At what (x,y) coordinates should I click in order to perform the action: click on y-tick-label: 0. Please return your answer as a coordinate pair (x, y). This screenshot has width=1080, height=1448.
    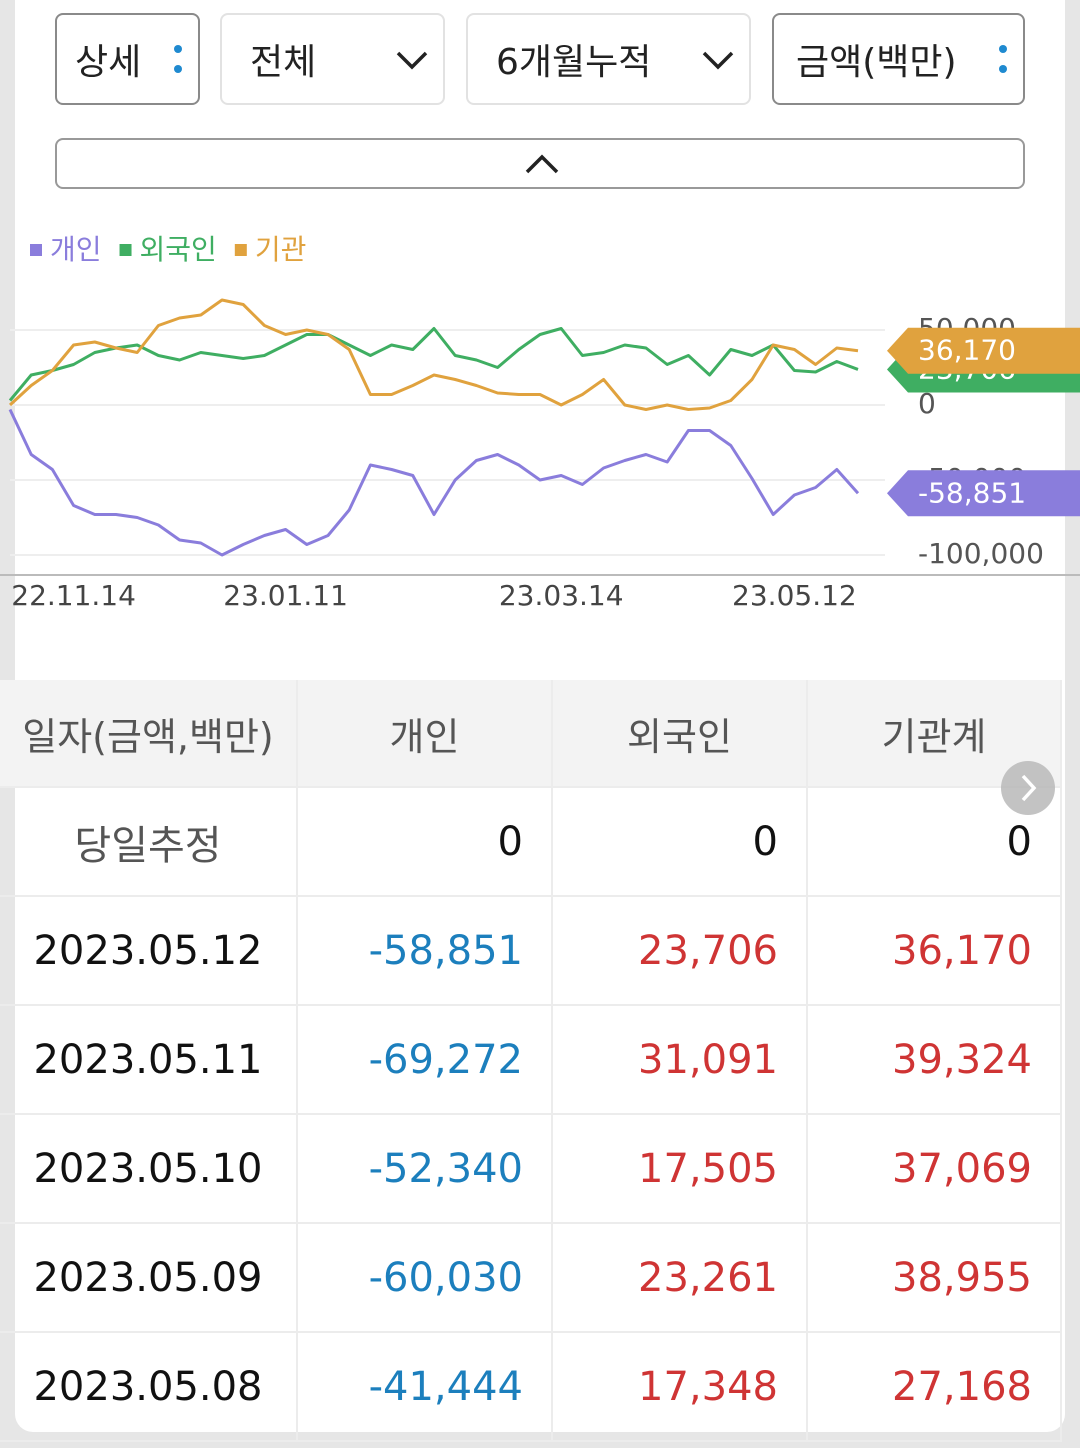
    Looking at the image, I should click on (927, 403).